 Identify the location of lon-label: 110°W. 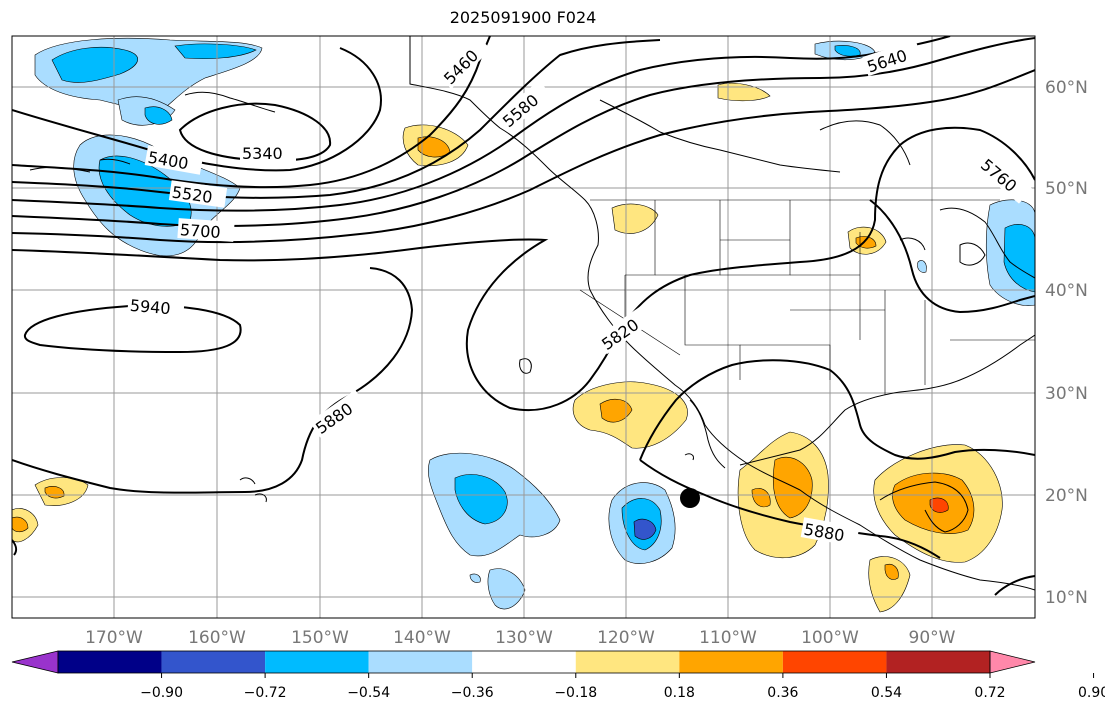
(728, 638).